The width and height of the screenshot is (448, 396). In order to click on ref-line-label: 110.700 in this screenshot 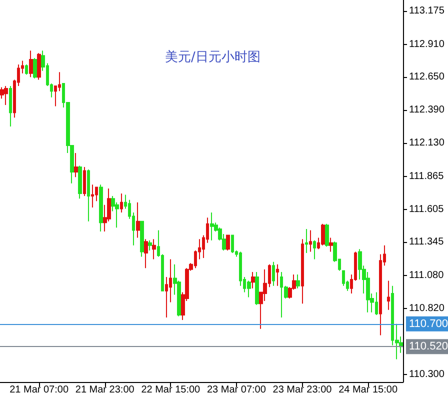, I will do `click(428, 324)`.